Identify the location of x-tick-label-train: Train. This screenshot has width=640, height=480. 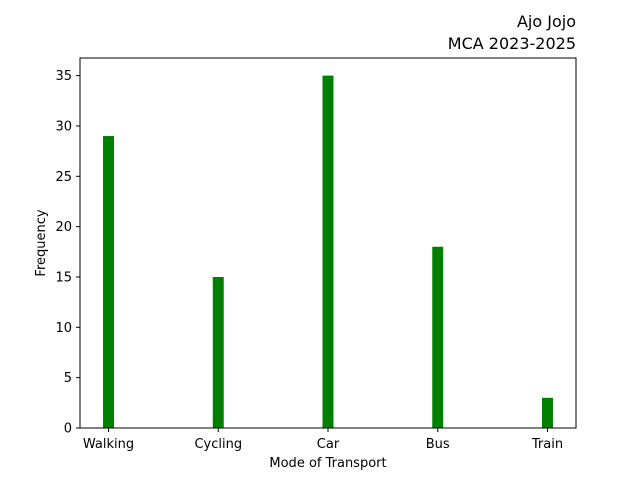
(547, 444).